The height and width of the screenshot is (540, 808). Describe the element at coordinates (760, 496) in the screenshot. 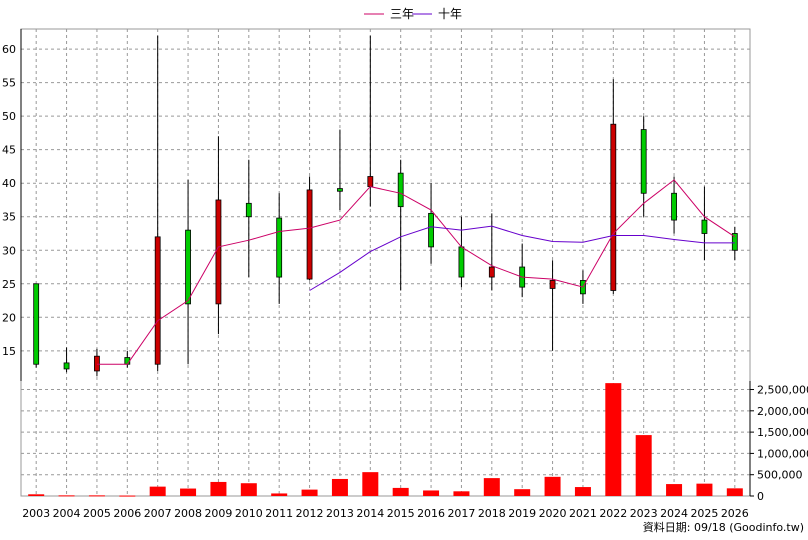

I see `volume-tick-label: 0` at that location.